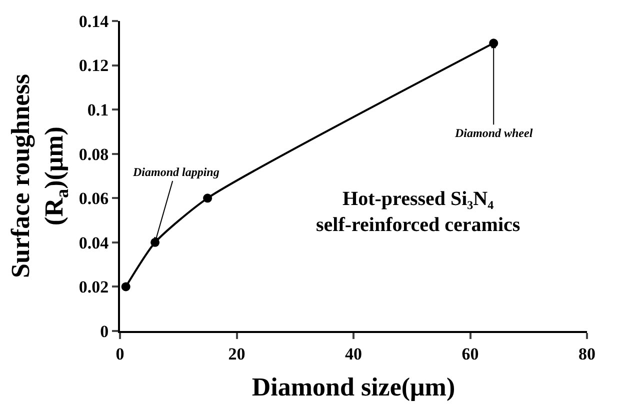 This screenshot has width=617, height=409. Describe the element at coordinates (104, 331) in the screenshot. I see `y-tick-label: 0` at that location.